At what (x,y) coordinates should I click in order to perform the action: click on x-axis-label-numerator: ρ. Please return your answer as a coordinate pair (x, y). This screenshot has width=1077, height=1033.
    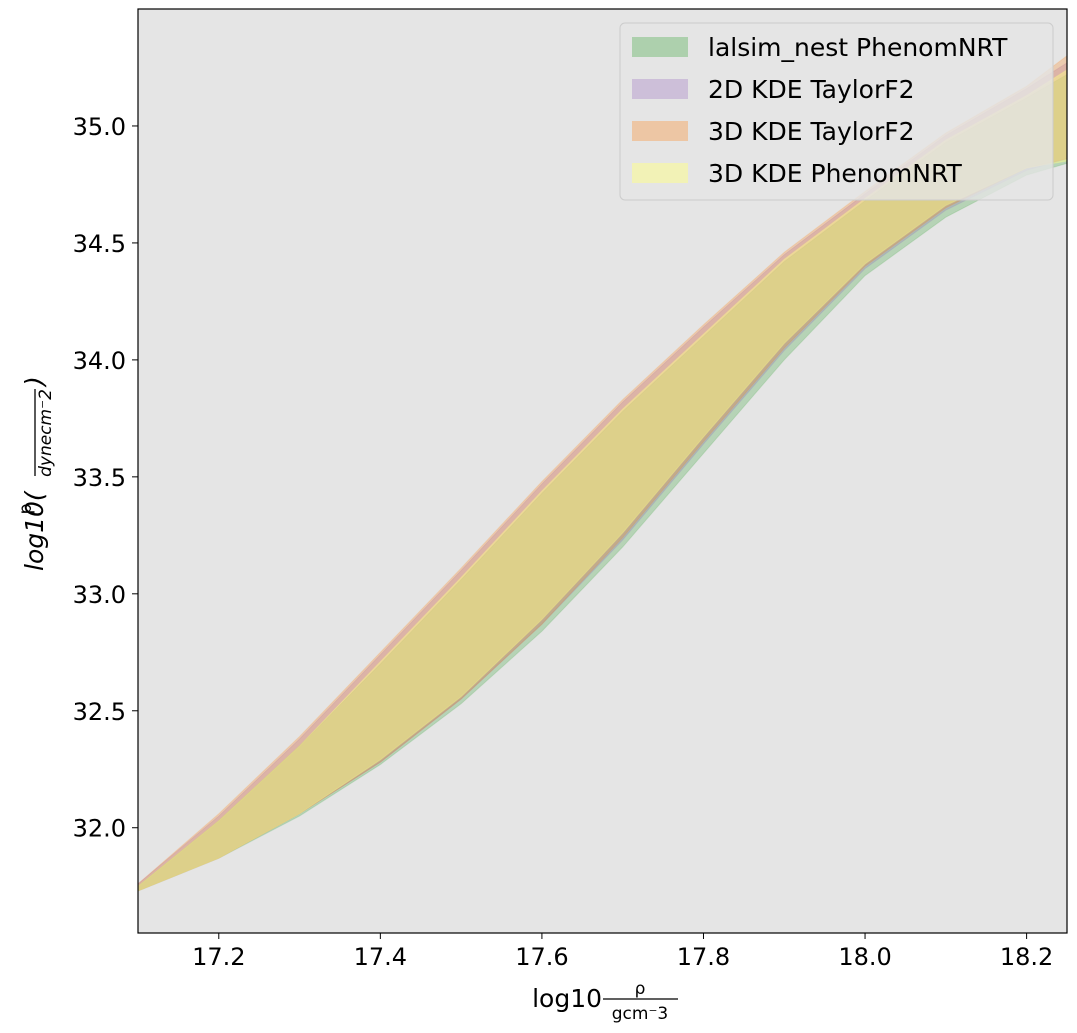
    Looking at the image, I should click on (640, 989).